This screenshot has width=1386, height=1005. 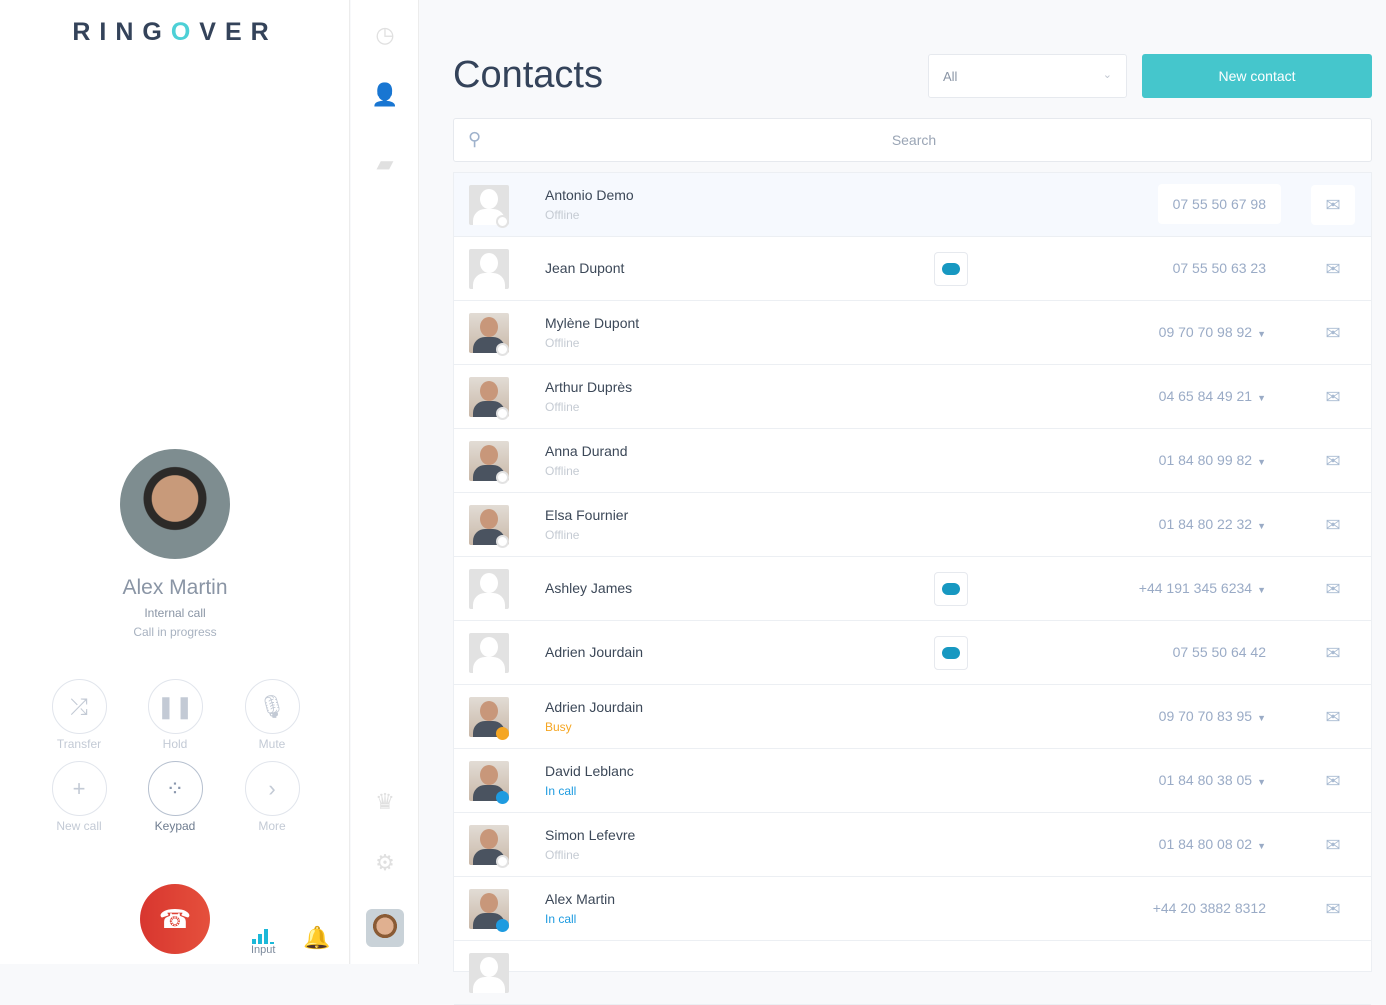 What do you see at coordinates (1219, 204) in the screenshot?
I see `phone-number: 07 55 50 67 98` at bounding box center [1219, 204].